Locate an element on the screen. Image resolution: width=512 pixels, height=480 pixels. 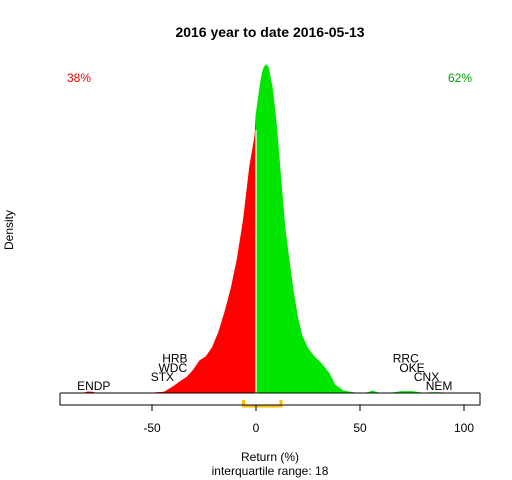
ticker-label: OKE is located at coordinates (411, 368).